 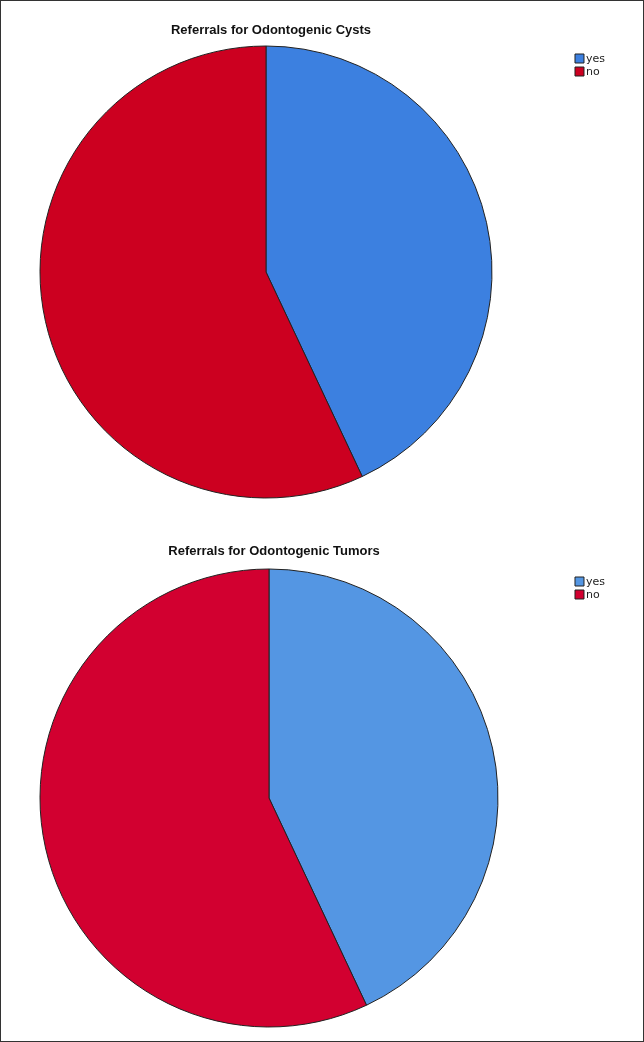 I want to click on chart-title: Referrals for Odontogenic Cysts, so click(x=271, y=29).